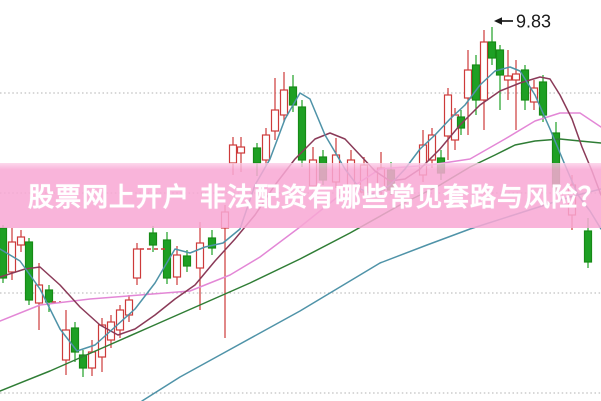 The height and width of the screenshot is (401, 601). Describe the element at coordinates (314, 198) in the screenshot. I see `headline-text: 股票网上开户 非法配资有哪些常见套路与风险？` at that location.